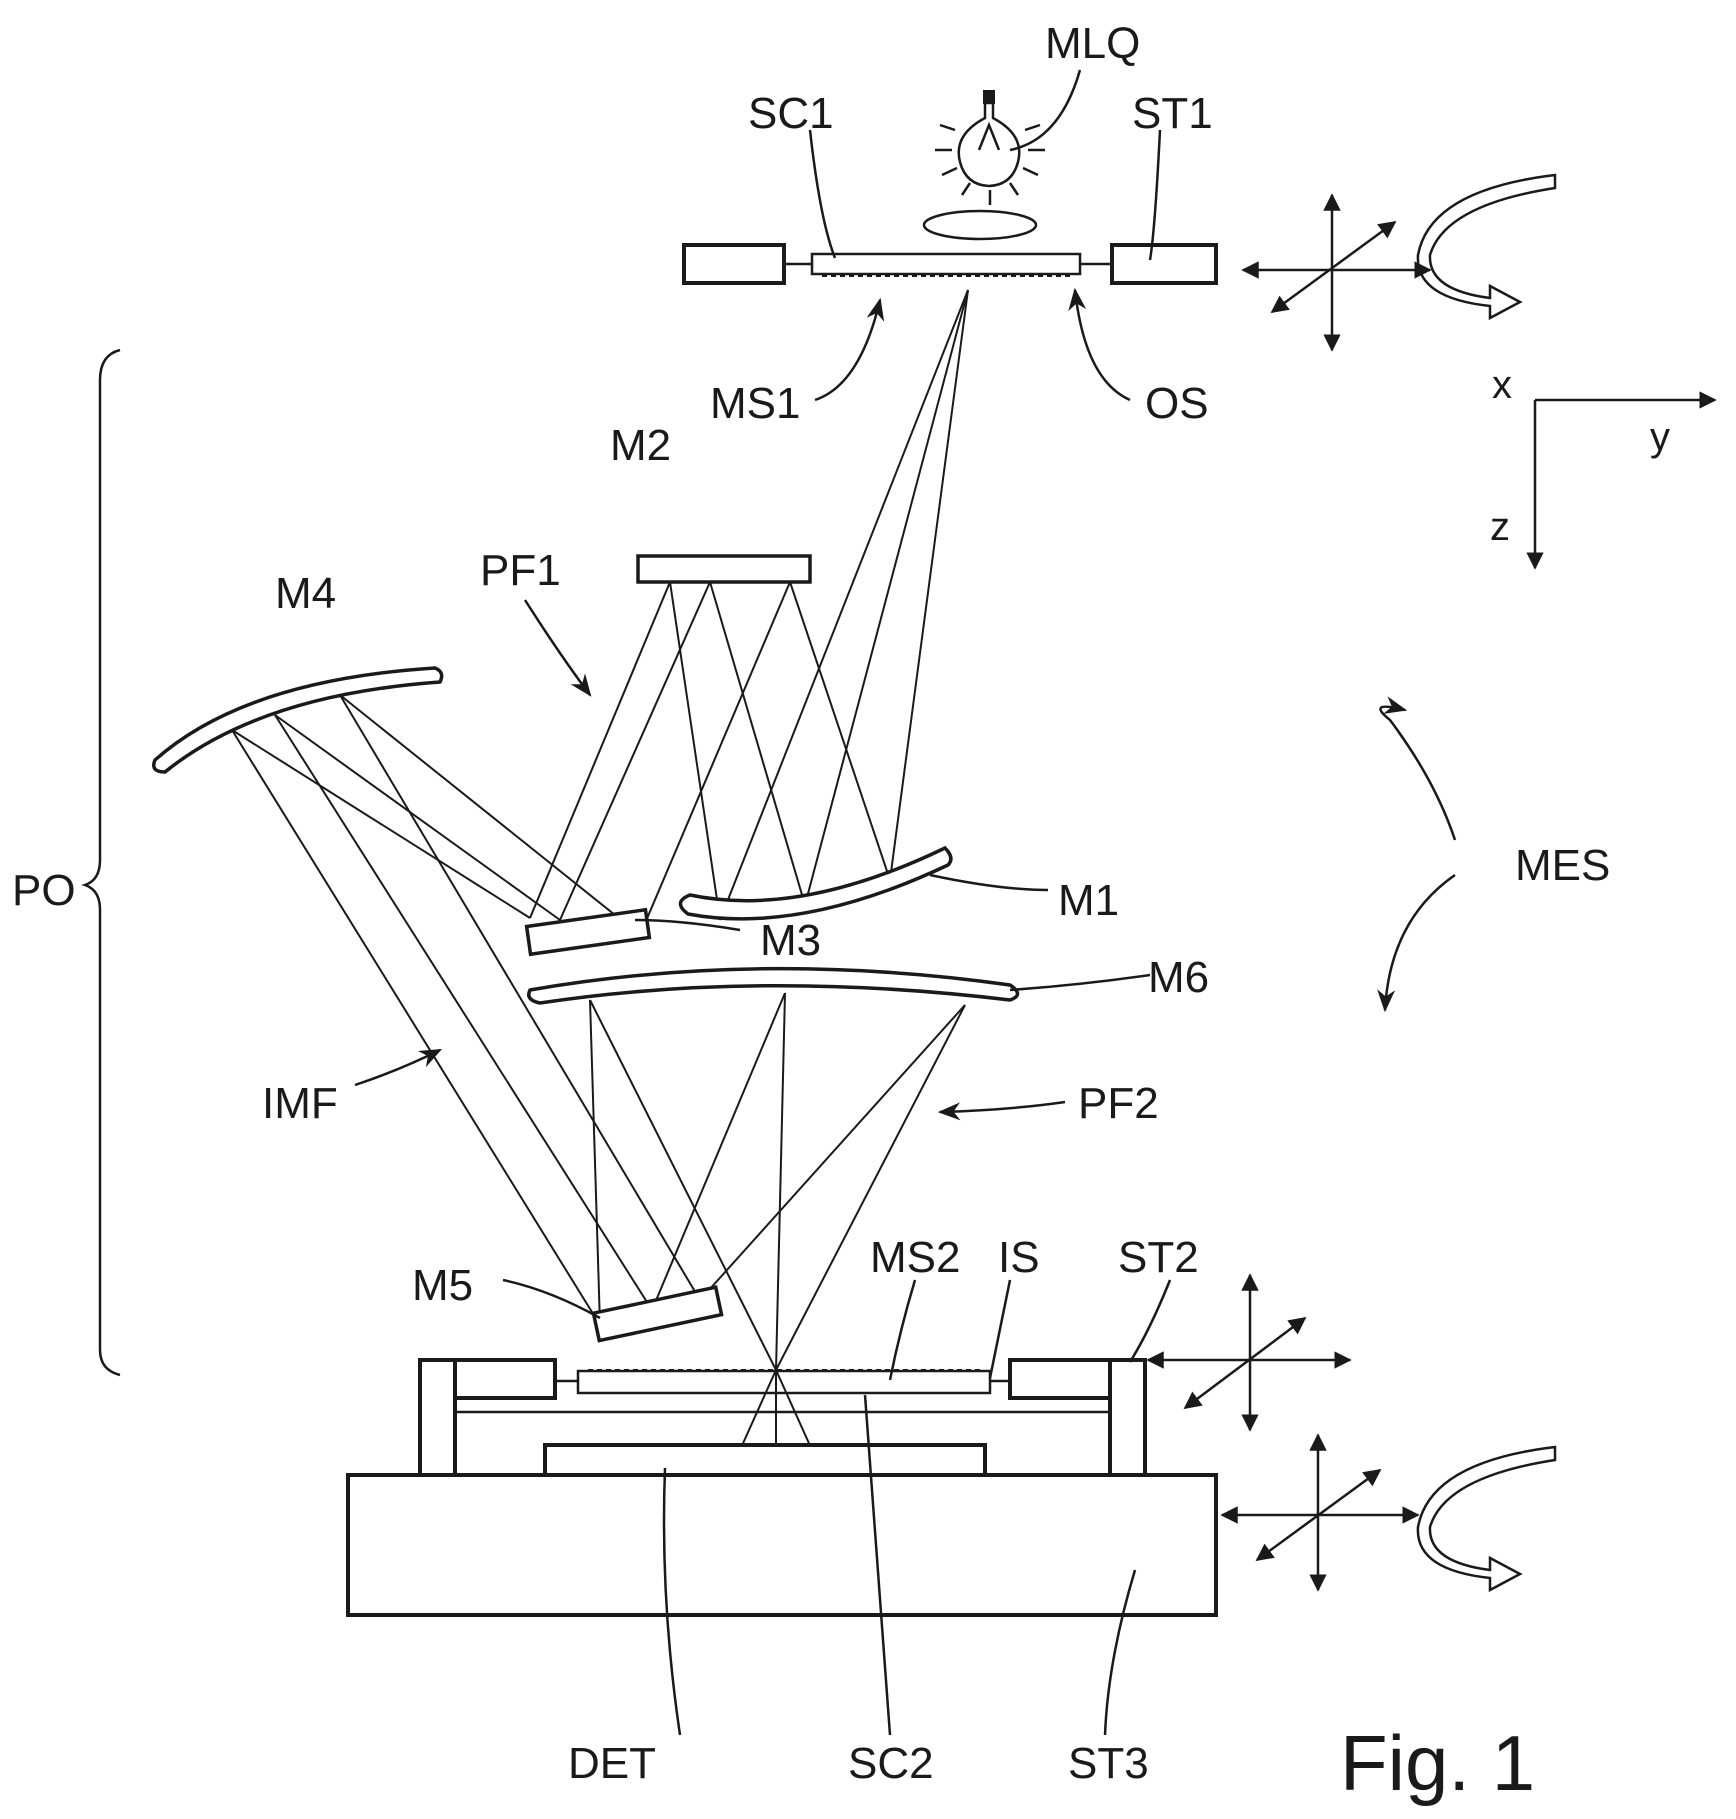 This screenshot has width=1736, height=1819. I want to click on reticle-stage-st1, so click(950, 264).